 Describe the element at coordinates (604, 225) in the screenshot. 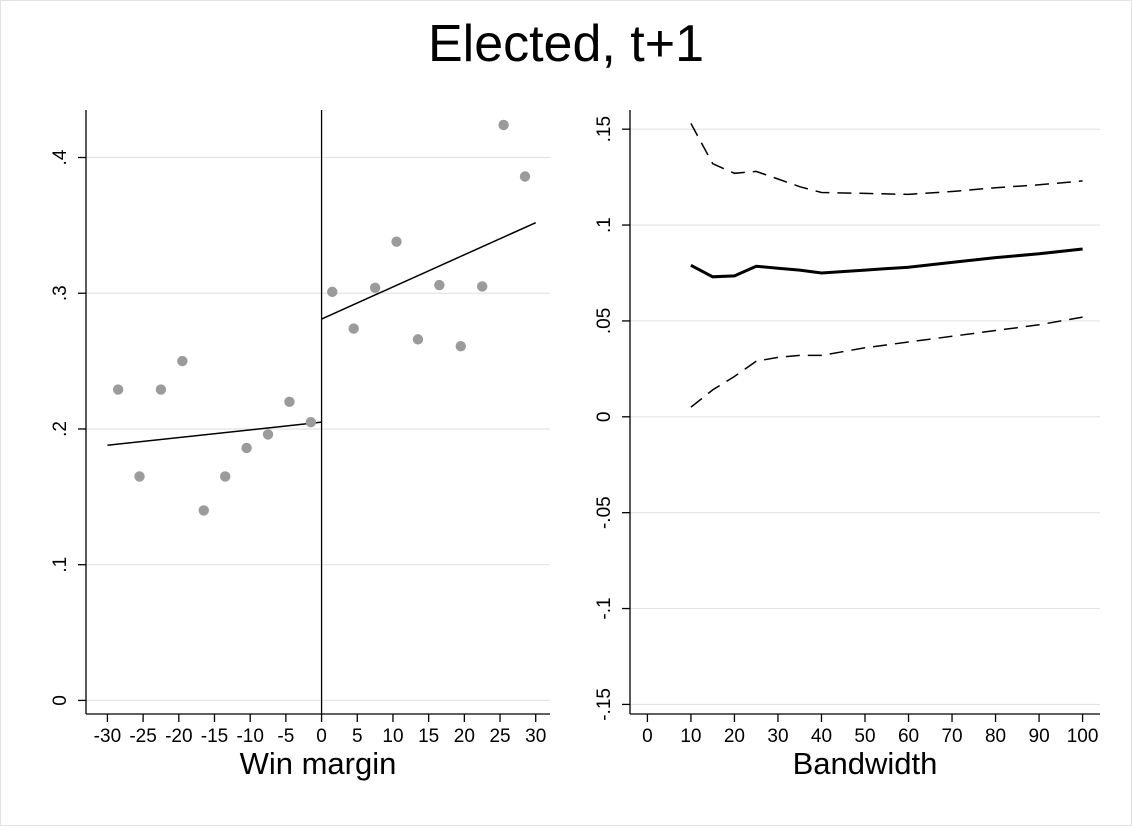

I see `right-panel-y-tick-label: .1` at that location.